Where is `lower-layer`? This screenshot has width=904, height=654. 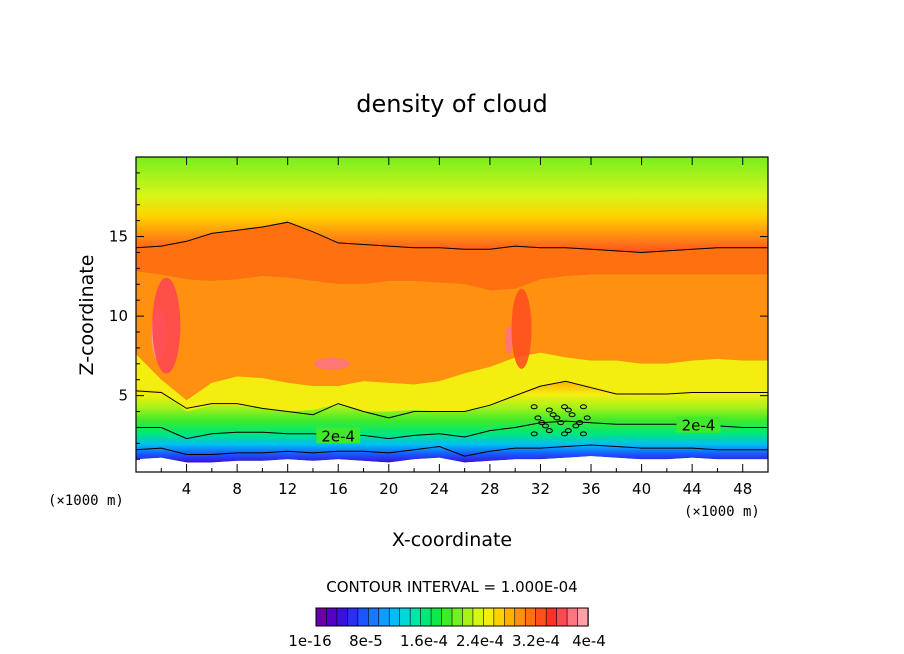
lower-layer is located at coordinates (452, 422).